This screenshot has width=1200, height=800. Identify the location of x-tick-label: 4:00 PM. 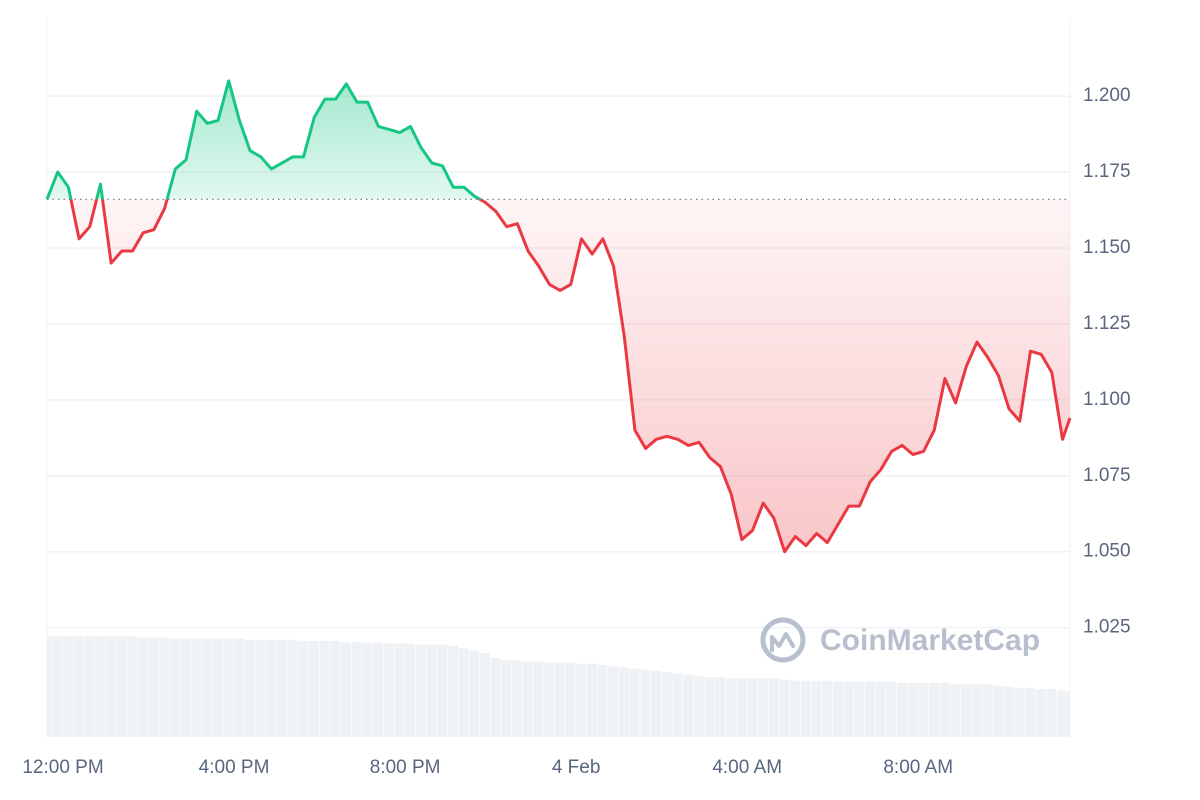
(234, 767).